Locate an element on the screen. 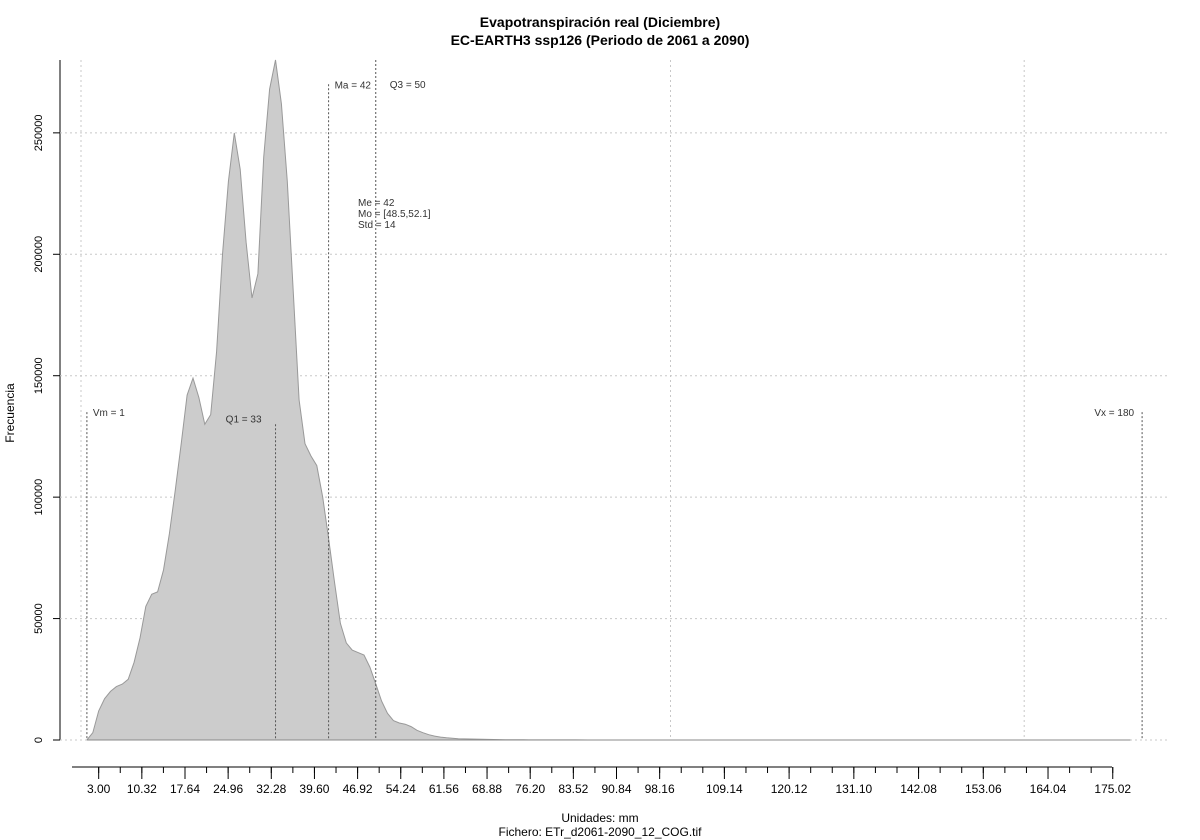  x-tick-label: 120.12 is located at coordinates (789, 789).